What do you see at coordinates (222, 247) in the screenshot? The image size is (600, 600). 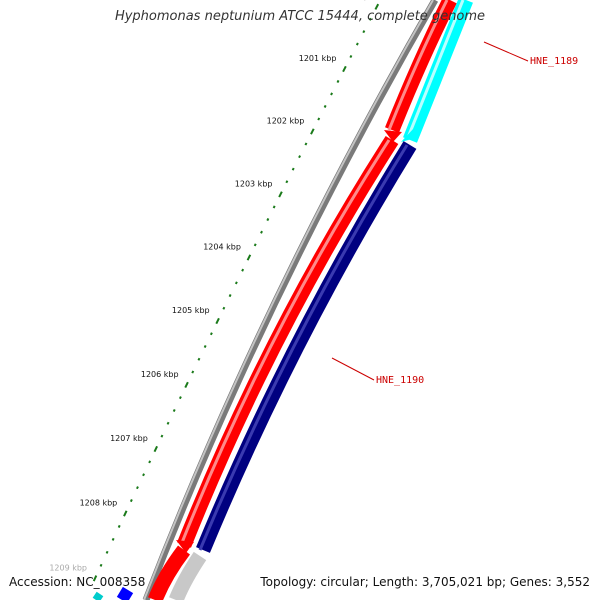 I see `scale-label: 1204 kbp` at bounding box center [222, 247].